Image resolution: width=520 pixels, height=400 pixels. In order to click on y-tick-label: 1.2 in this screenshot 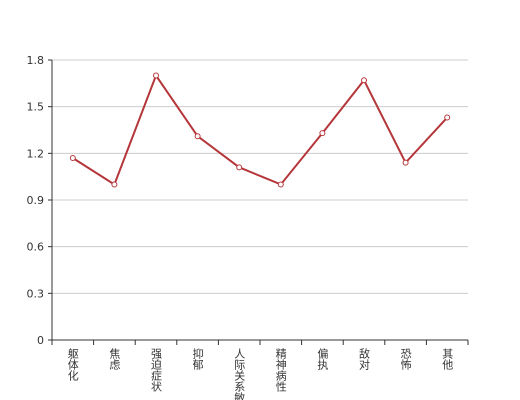, I will do `click(36, 153)`.